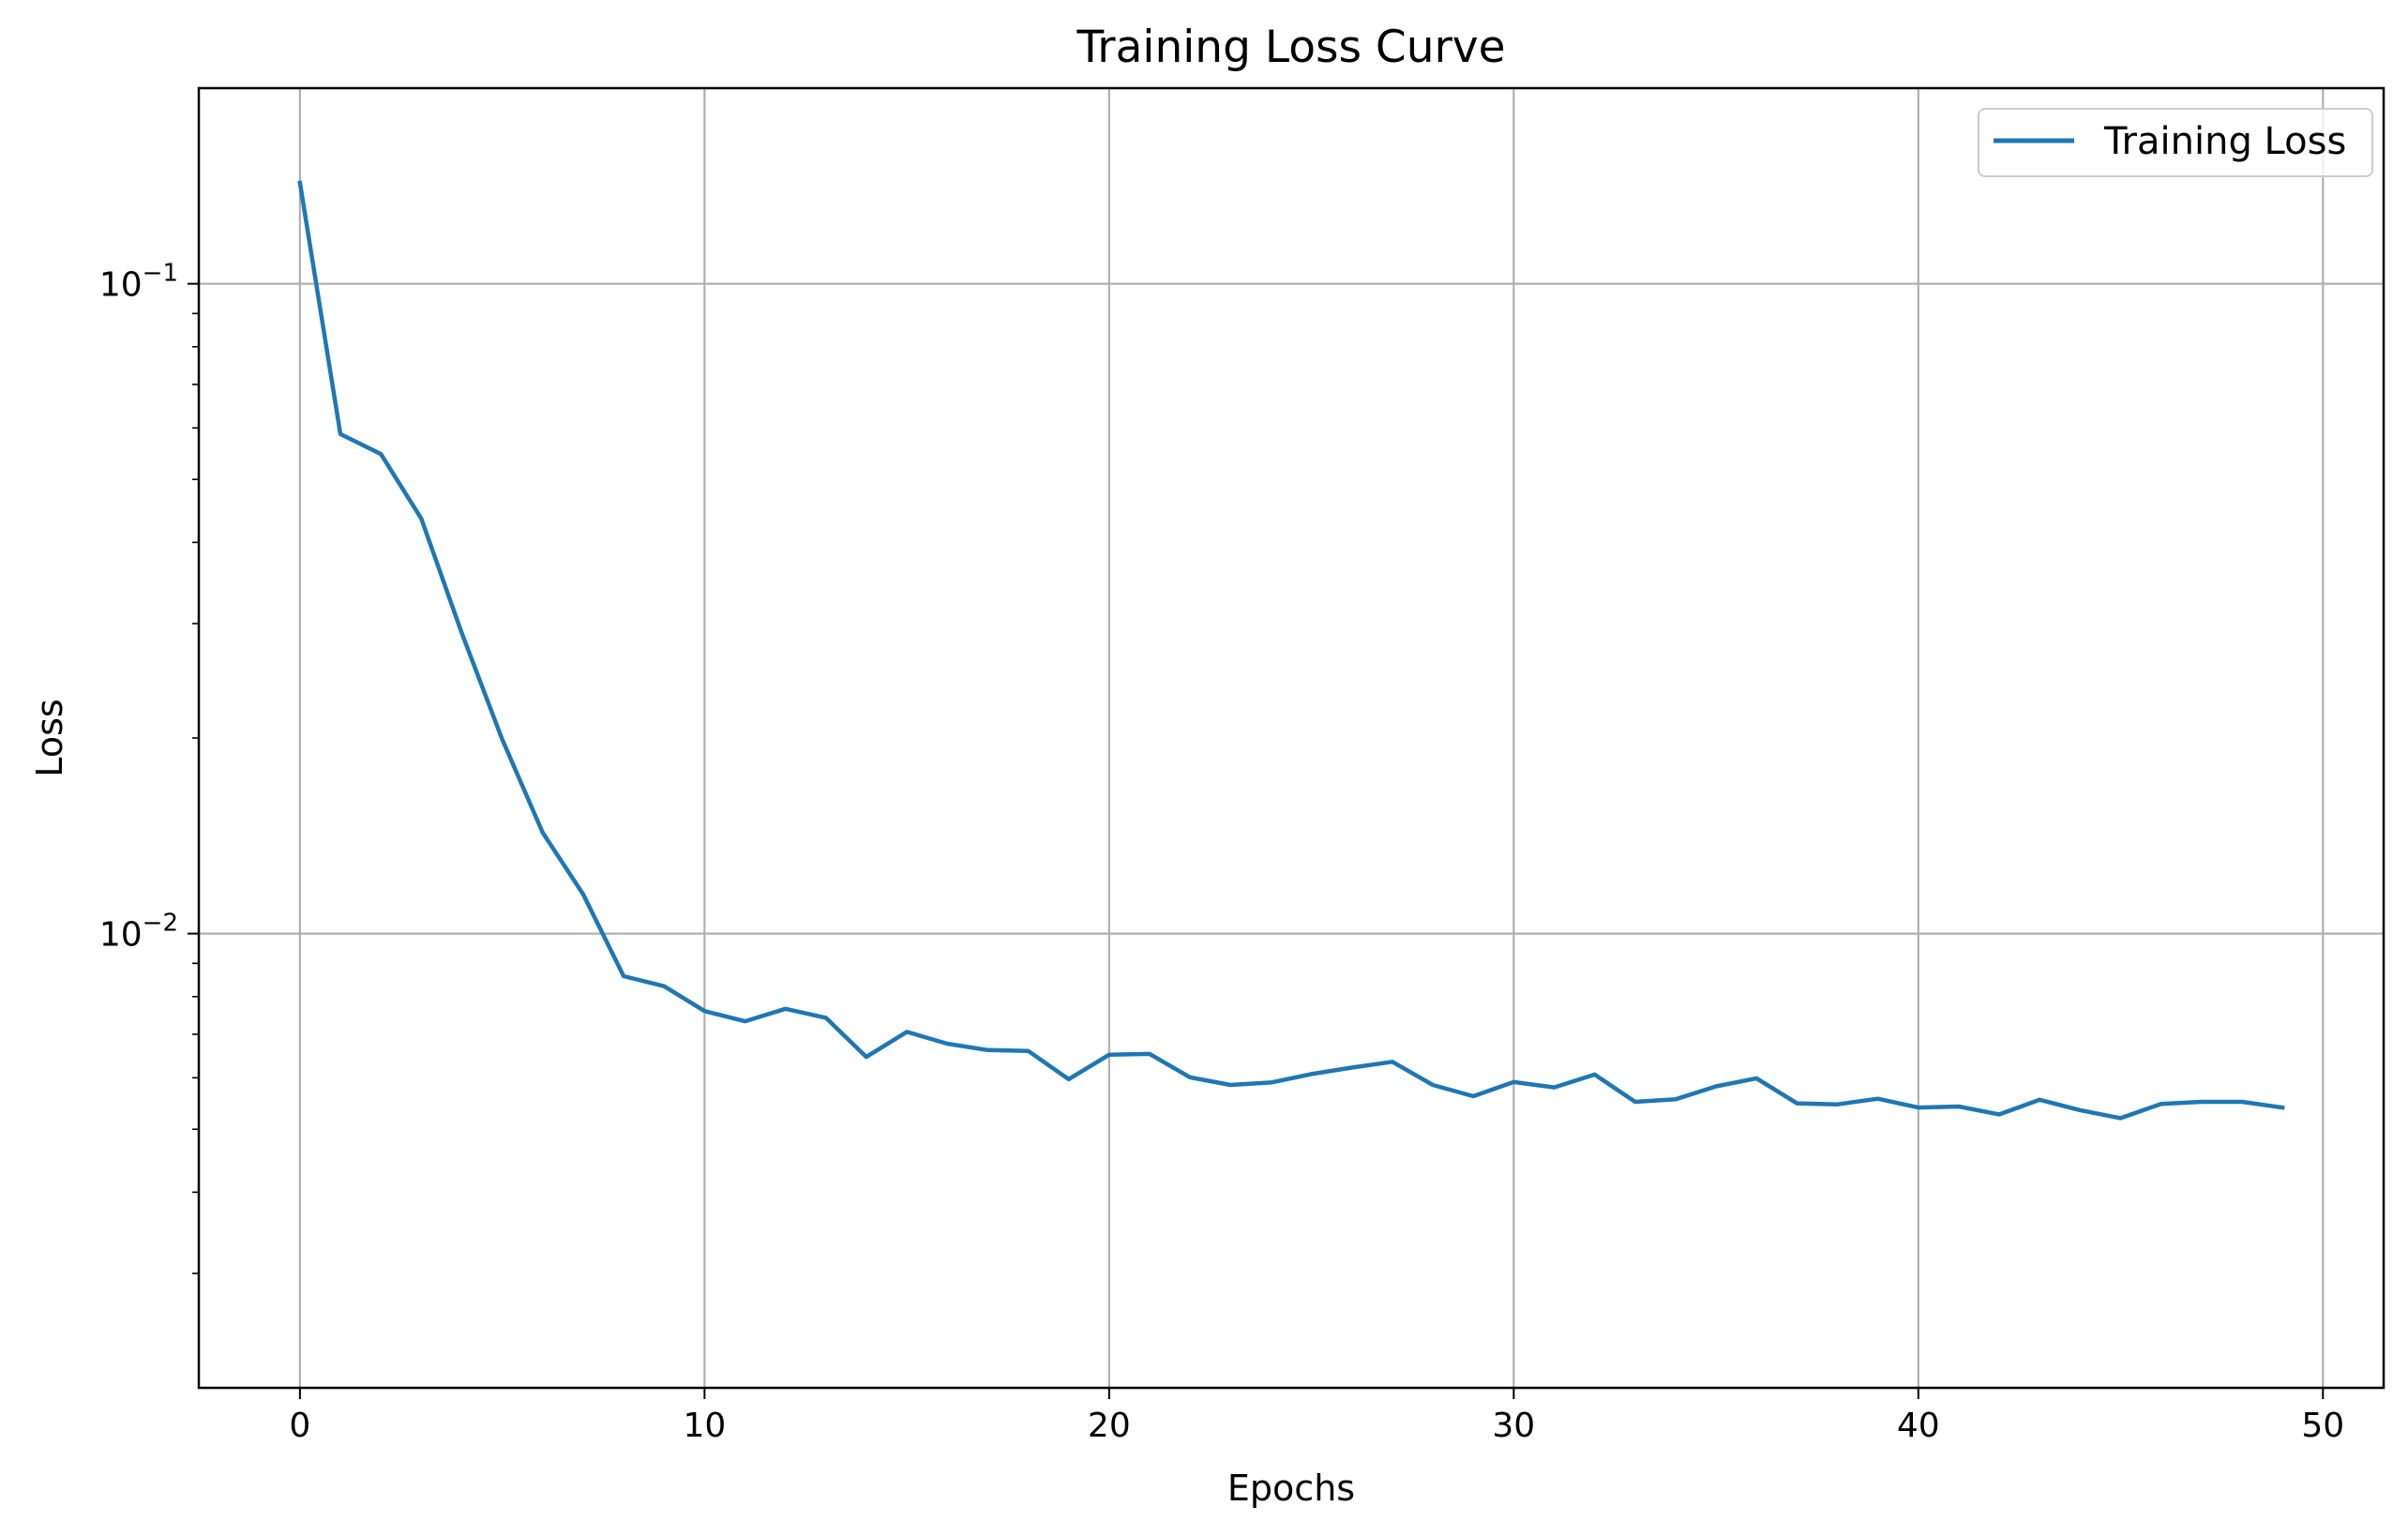  Describe the element at coordinates (1513, 1426) in the screenshot. I see `x-tick-label: 30` at that location.